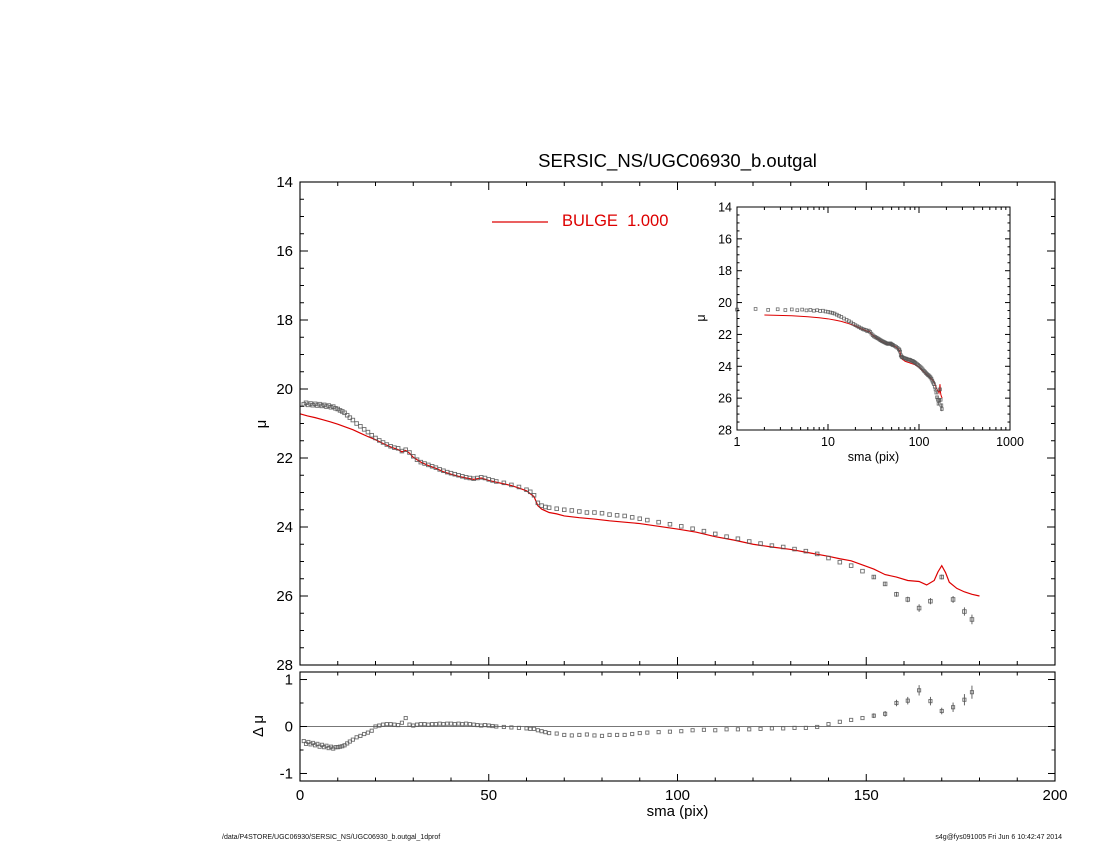 The width and height of the screenshot is (1100, 850). What do you see at coordinates (866, 795) in the screenshot?
I see `x-tick-label: 150` at bounding box center [866, 795].